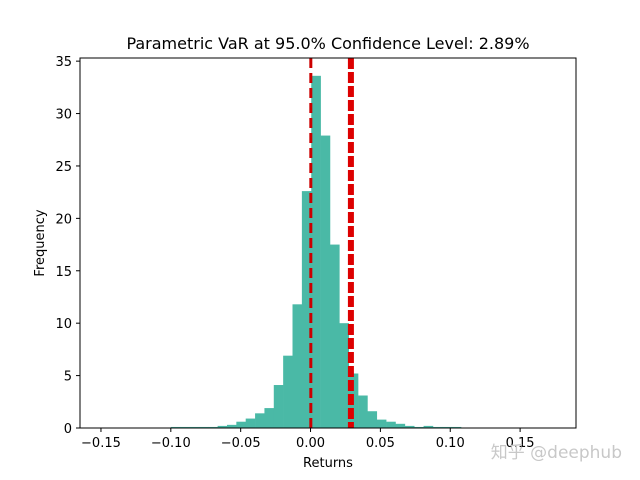 The width and height of the screenshot is (640, 480). What do you see at coordinates (63, 219) in the screenshot?
I see `y-tick-label: 20` at bounding box center [63, 219].